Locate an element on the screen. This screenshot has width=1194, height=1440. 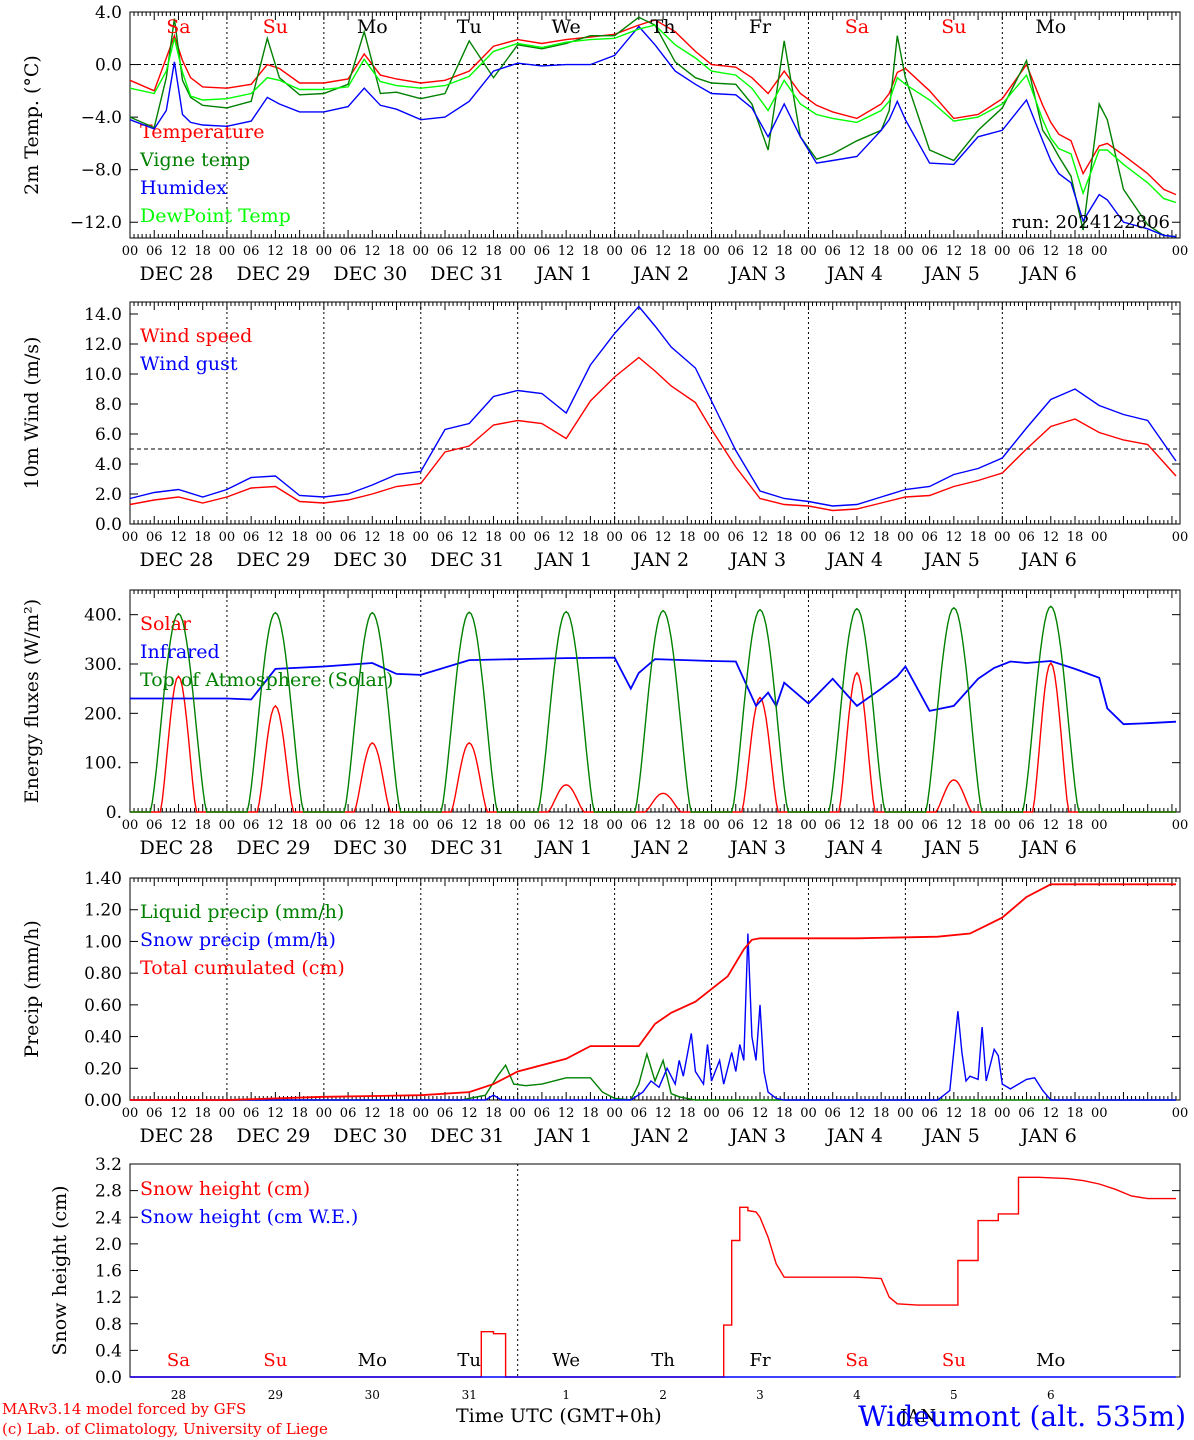
legend-label: Solar is located at coordinates (166, 624).